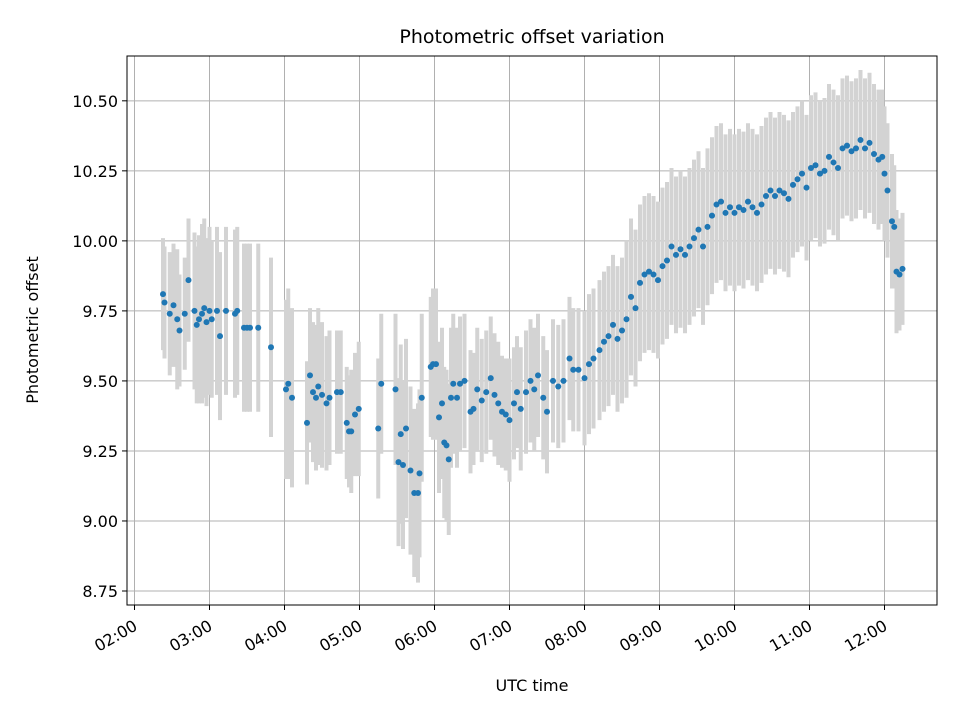 This screenshot has width=960, height=720. Describe the element at coordinates (32, 330) in the screenshot. I see `y-axis-title: Photometric offset` at that location.